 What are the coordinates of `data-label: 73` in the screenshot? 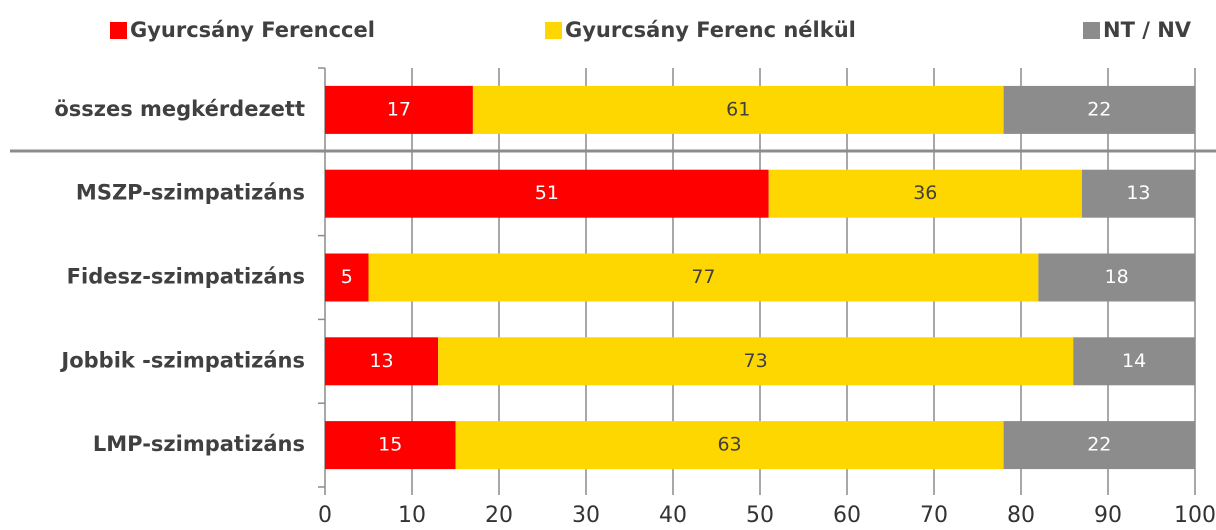 It's located at (756, 361).